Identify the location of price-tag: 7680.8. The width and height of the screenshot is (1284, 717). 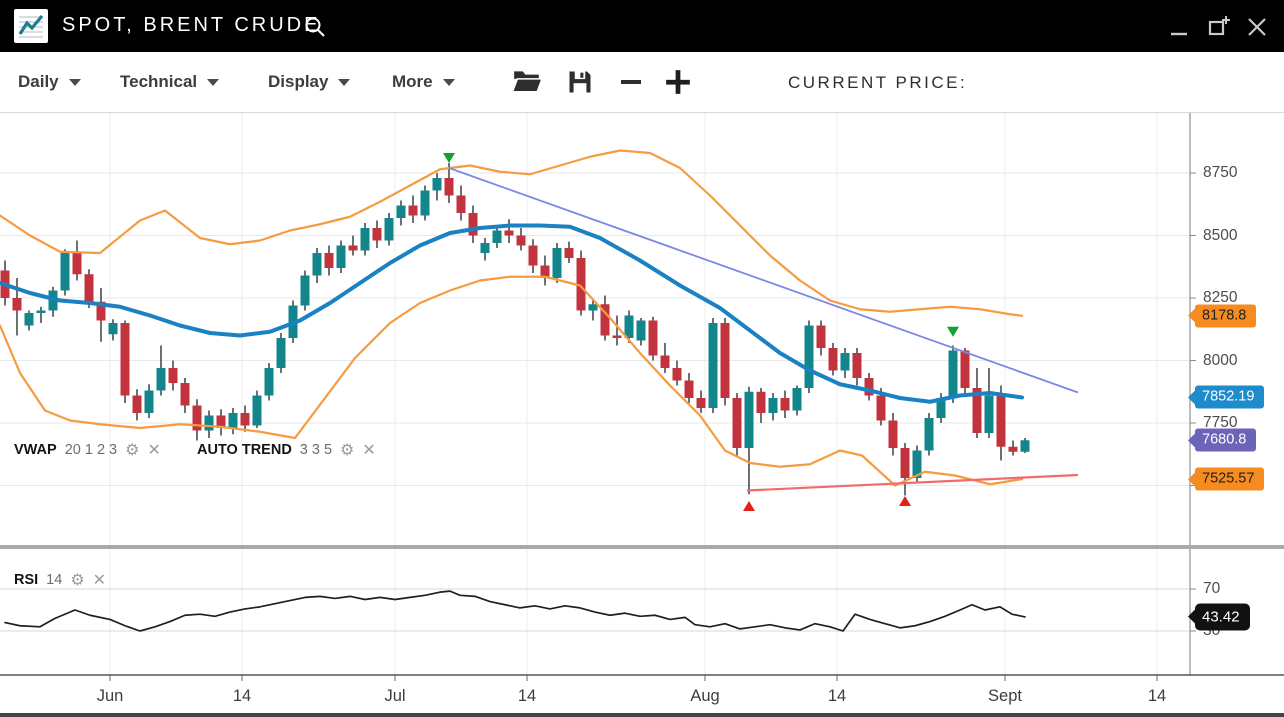
(1226, 440).